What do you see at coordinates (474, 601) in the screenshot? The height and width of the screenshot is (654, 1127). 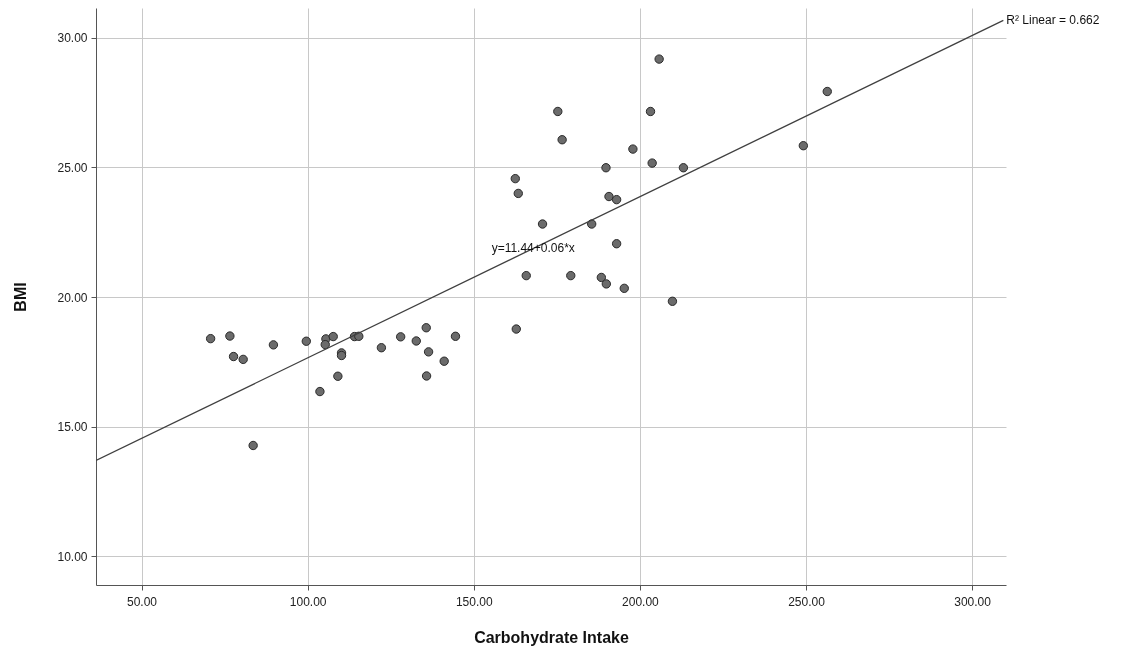 I see `x-tick-label: 150.00` at bounding box center [474, 601].